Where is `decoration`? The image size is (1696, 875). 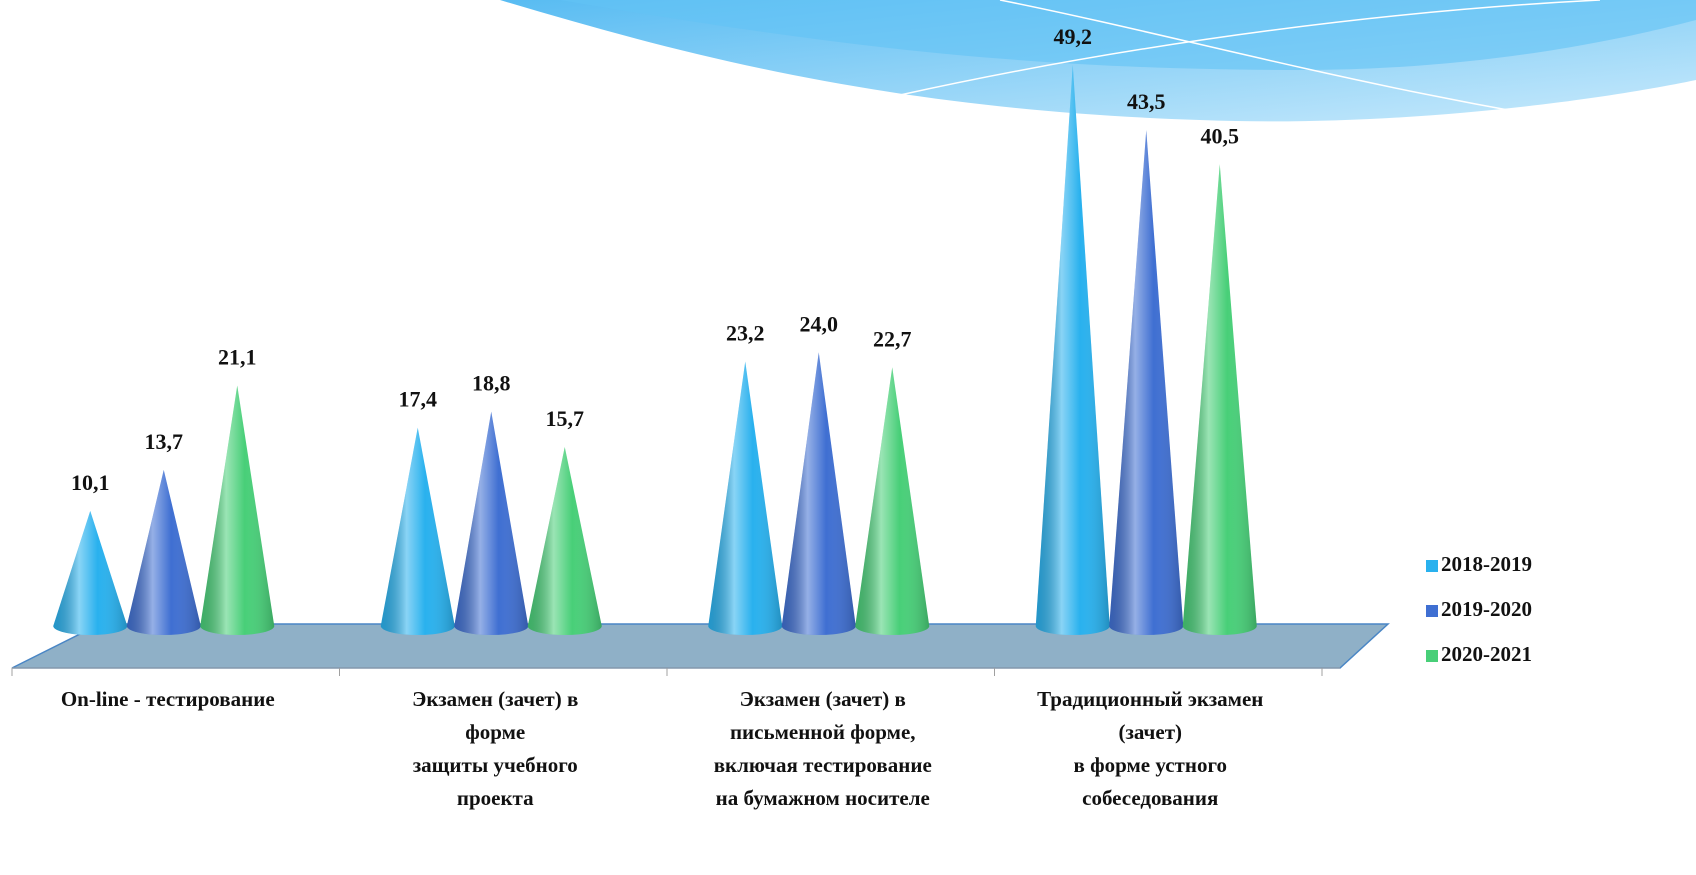
decoration is located at coordinates (1098, 70).